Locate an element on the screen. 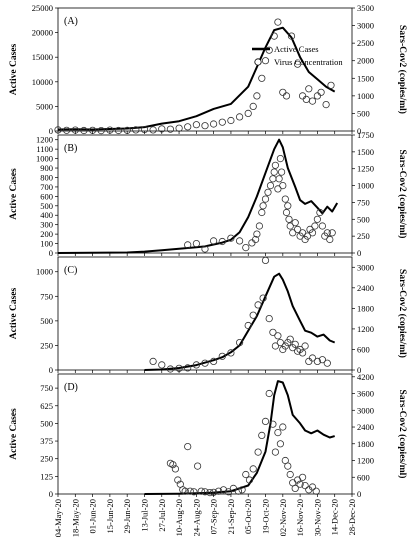  legend-virus-swatch is located at coordinates (258, 62).